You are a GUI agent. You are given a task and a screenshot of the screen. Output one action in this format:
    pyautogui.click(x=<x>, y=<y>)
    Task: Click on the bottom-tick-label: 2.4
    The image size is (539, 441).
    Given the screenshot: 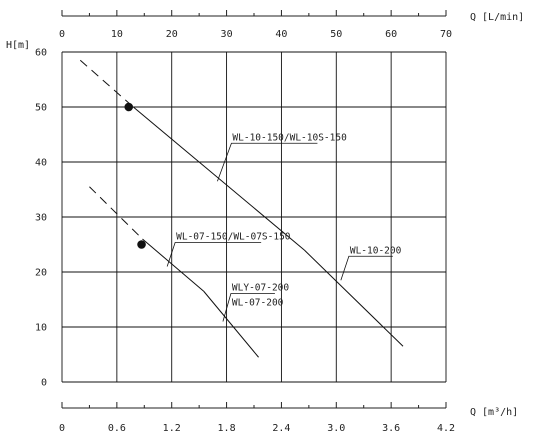 What is the action you would take?
    pyautogui.click(x=281, y=428)
    